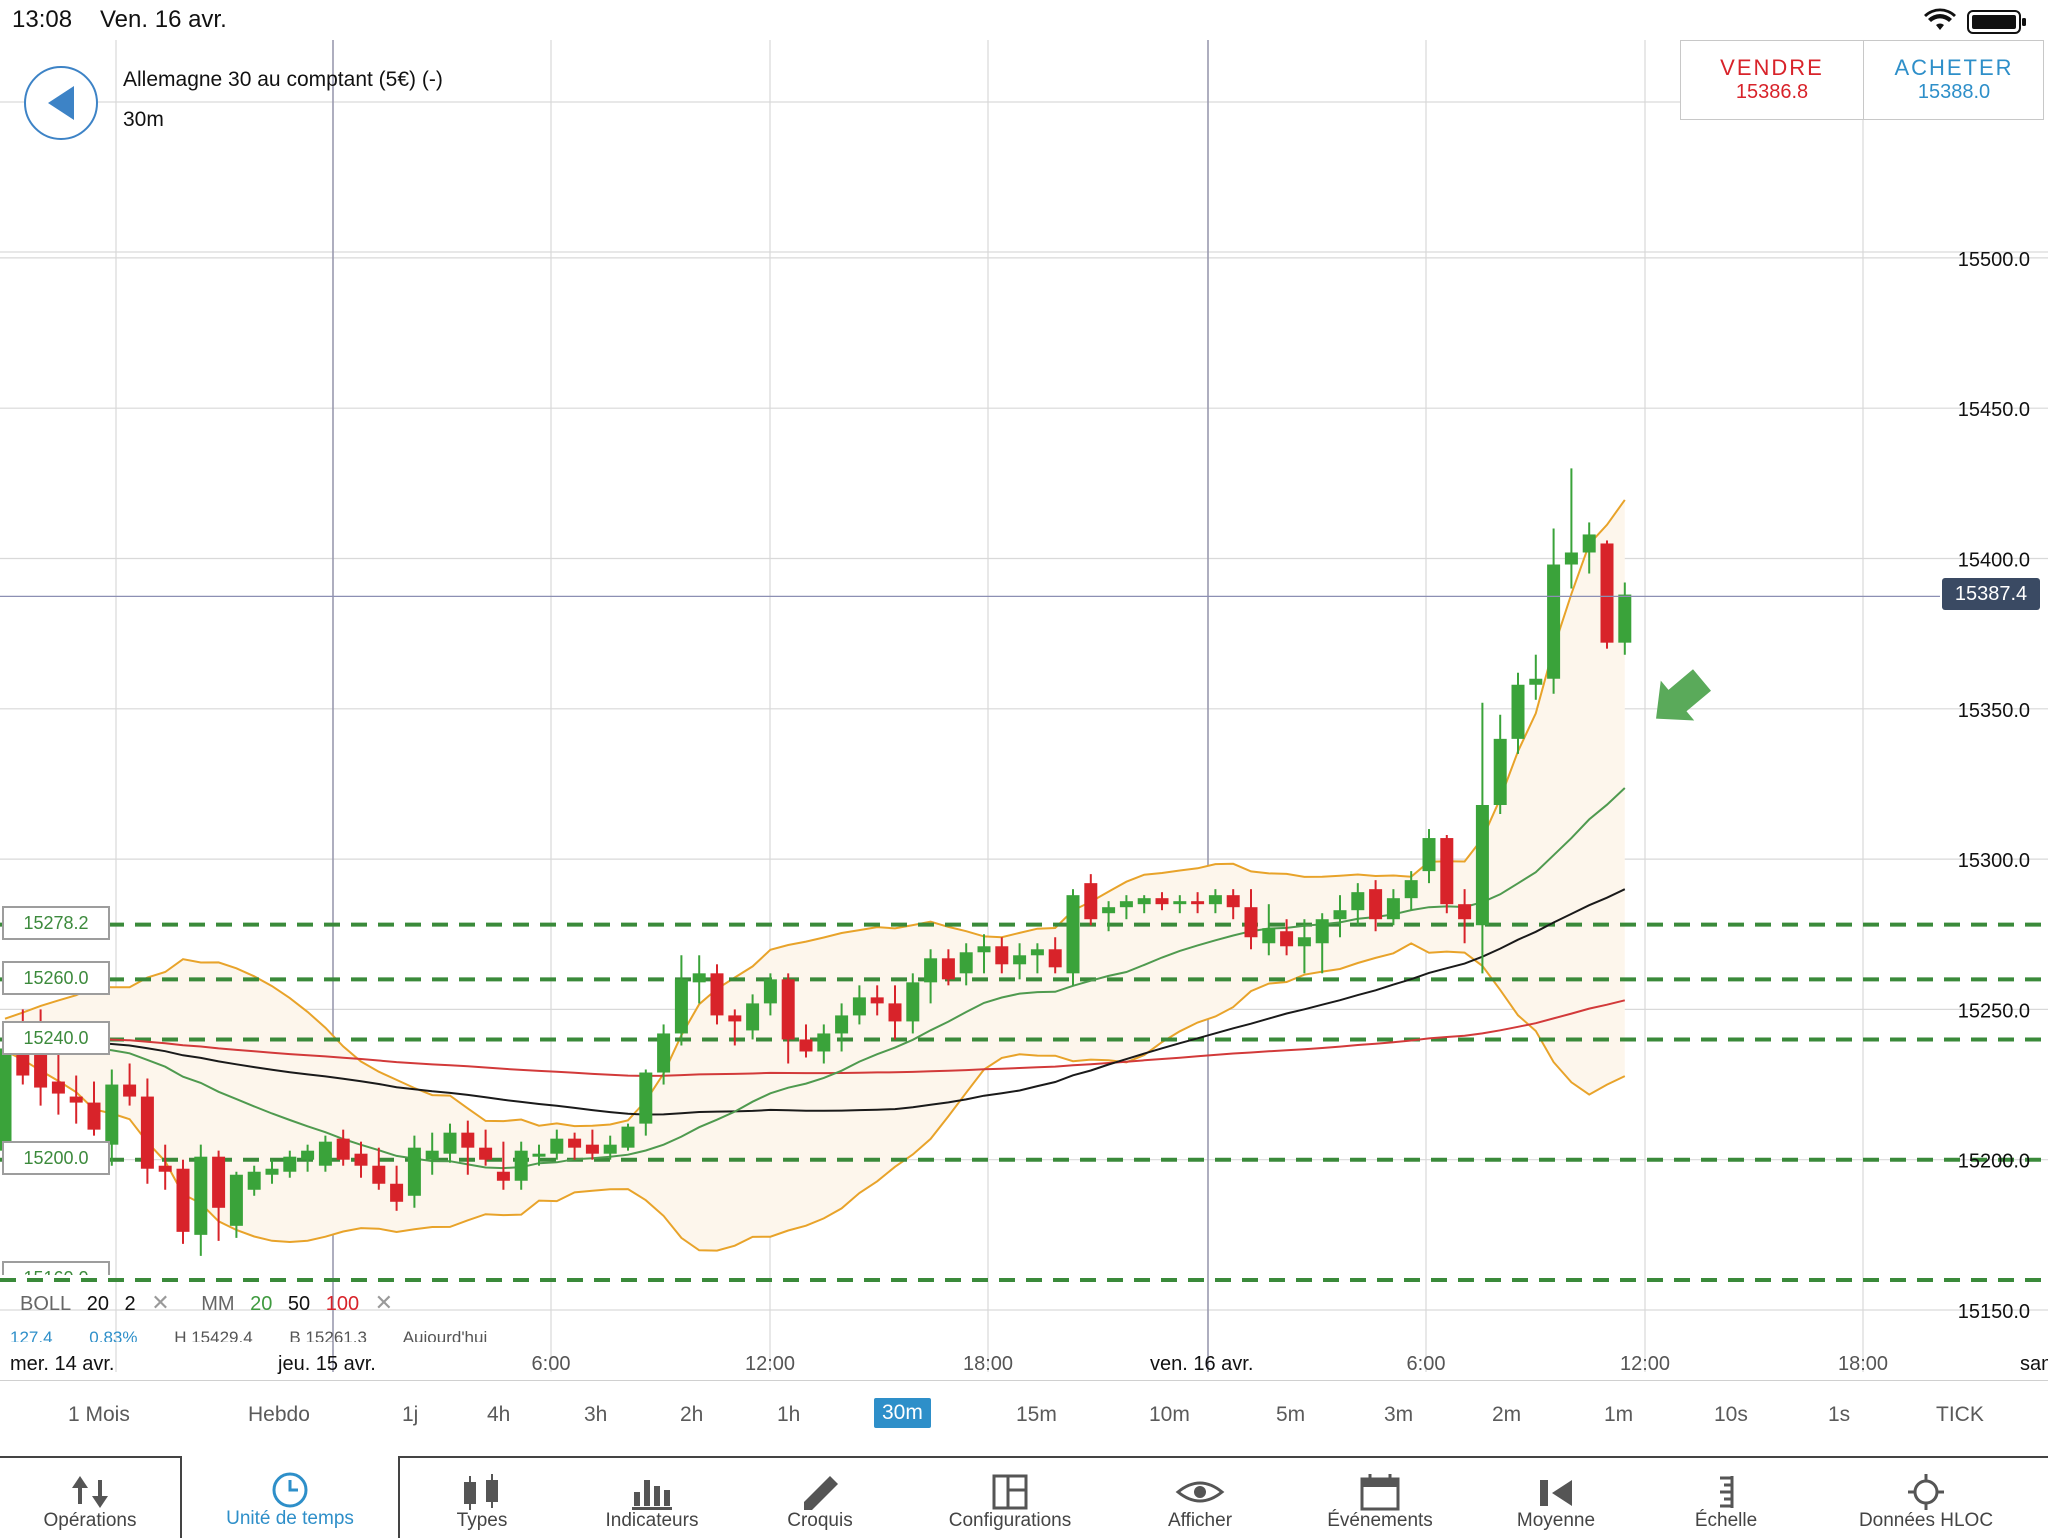 Image resolution: width=2048 pixels, height=1538 pixels. What do you see at coordinates (596, 1414) in the screenshot?
I see `tf-3h: 3h` at bounding box center [596, 1414].